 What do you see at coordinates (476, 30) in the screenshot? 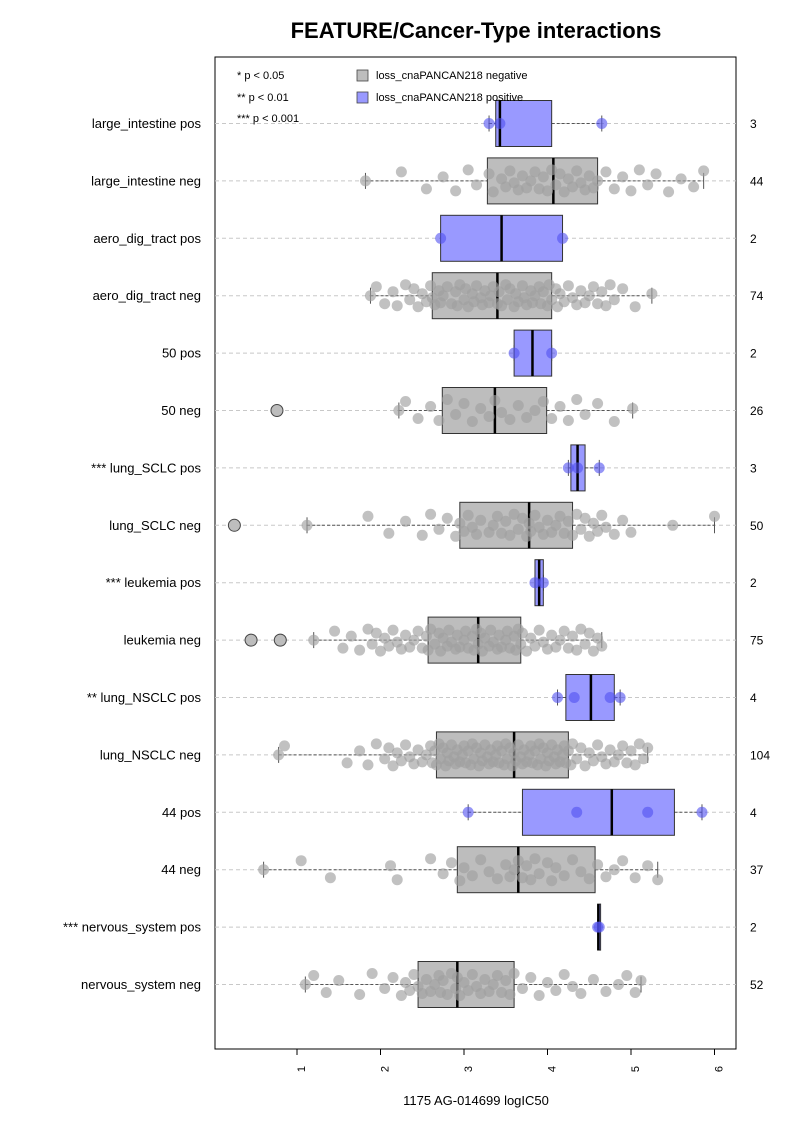
I see `chart-title: FEATURE/Cancer-Type interactions` at bounding box center [476, 30].